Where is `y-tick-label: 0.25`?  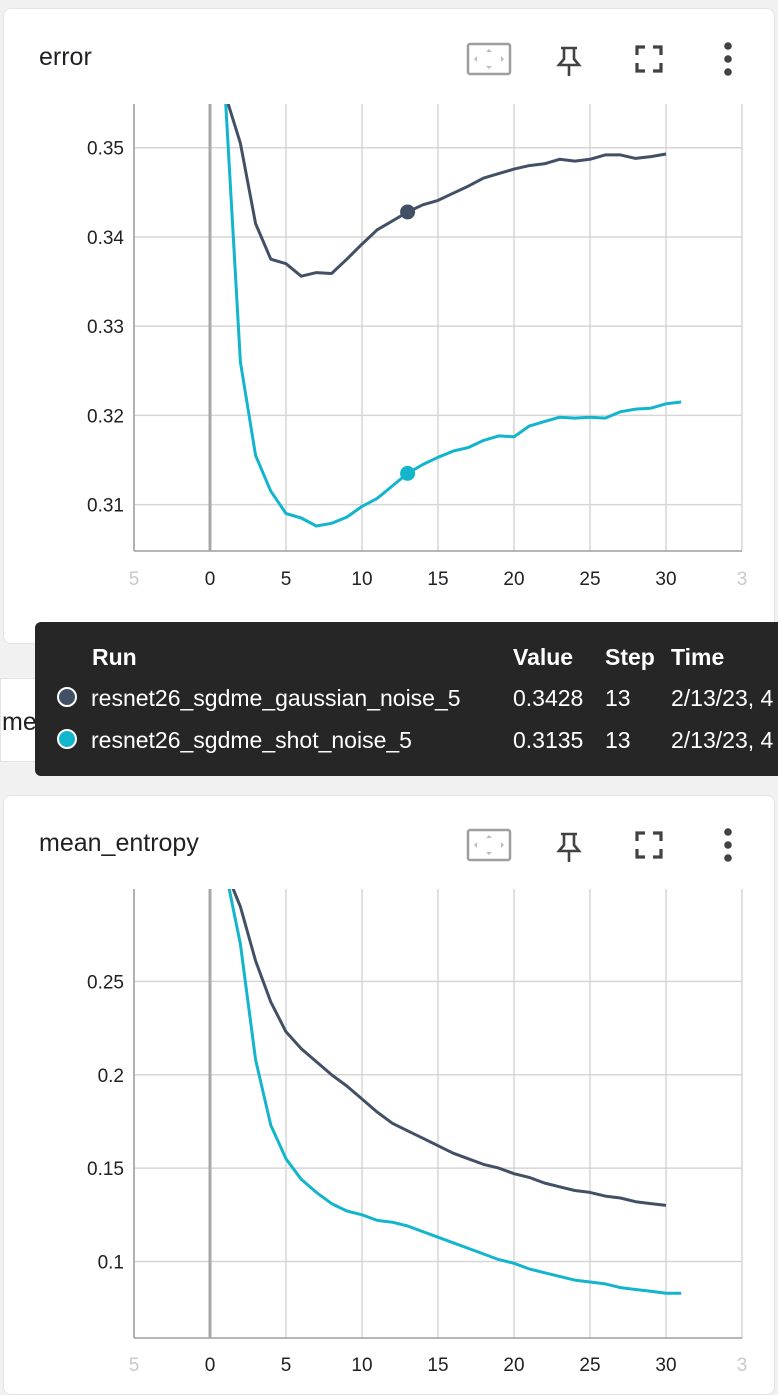 y-tick-label: 0.25 is located at coordinates (105, 982).